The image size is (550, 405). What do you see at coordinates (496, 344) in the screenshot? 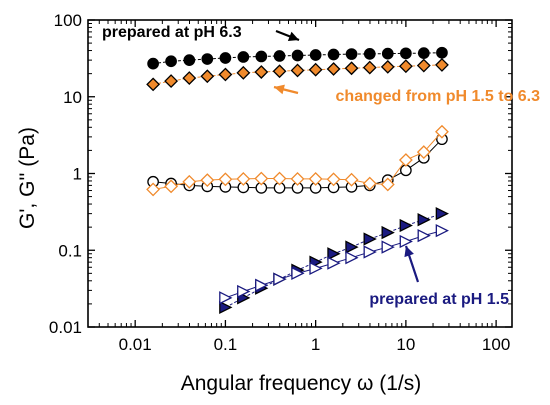
I see `x-tick-label: 100` at bounding box center [496, 344].